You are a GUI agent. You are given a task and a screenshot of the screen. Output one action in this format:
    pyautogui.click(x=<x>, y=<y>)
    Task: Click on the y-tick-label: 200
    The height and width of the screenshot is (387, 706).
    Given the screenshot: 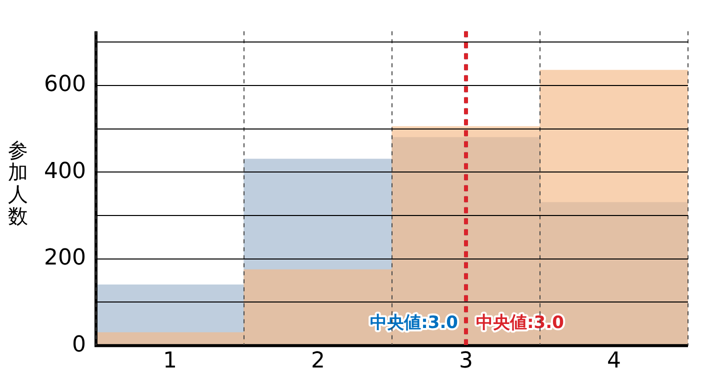 What is the action you would take?
    pyautogui.click(x=65, y=258)
    